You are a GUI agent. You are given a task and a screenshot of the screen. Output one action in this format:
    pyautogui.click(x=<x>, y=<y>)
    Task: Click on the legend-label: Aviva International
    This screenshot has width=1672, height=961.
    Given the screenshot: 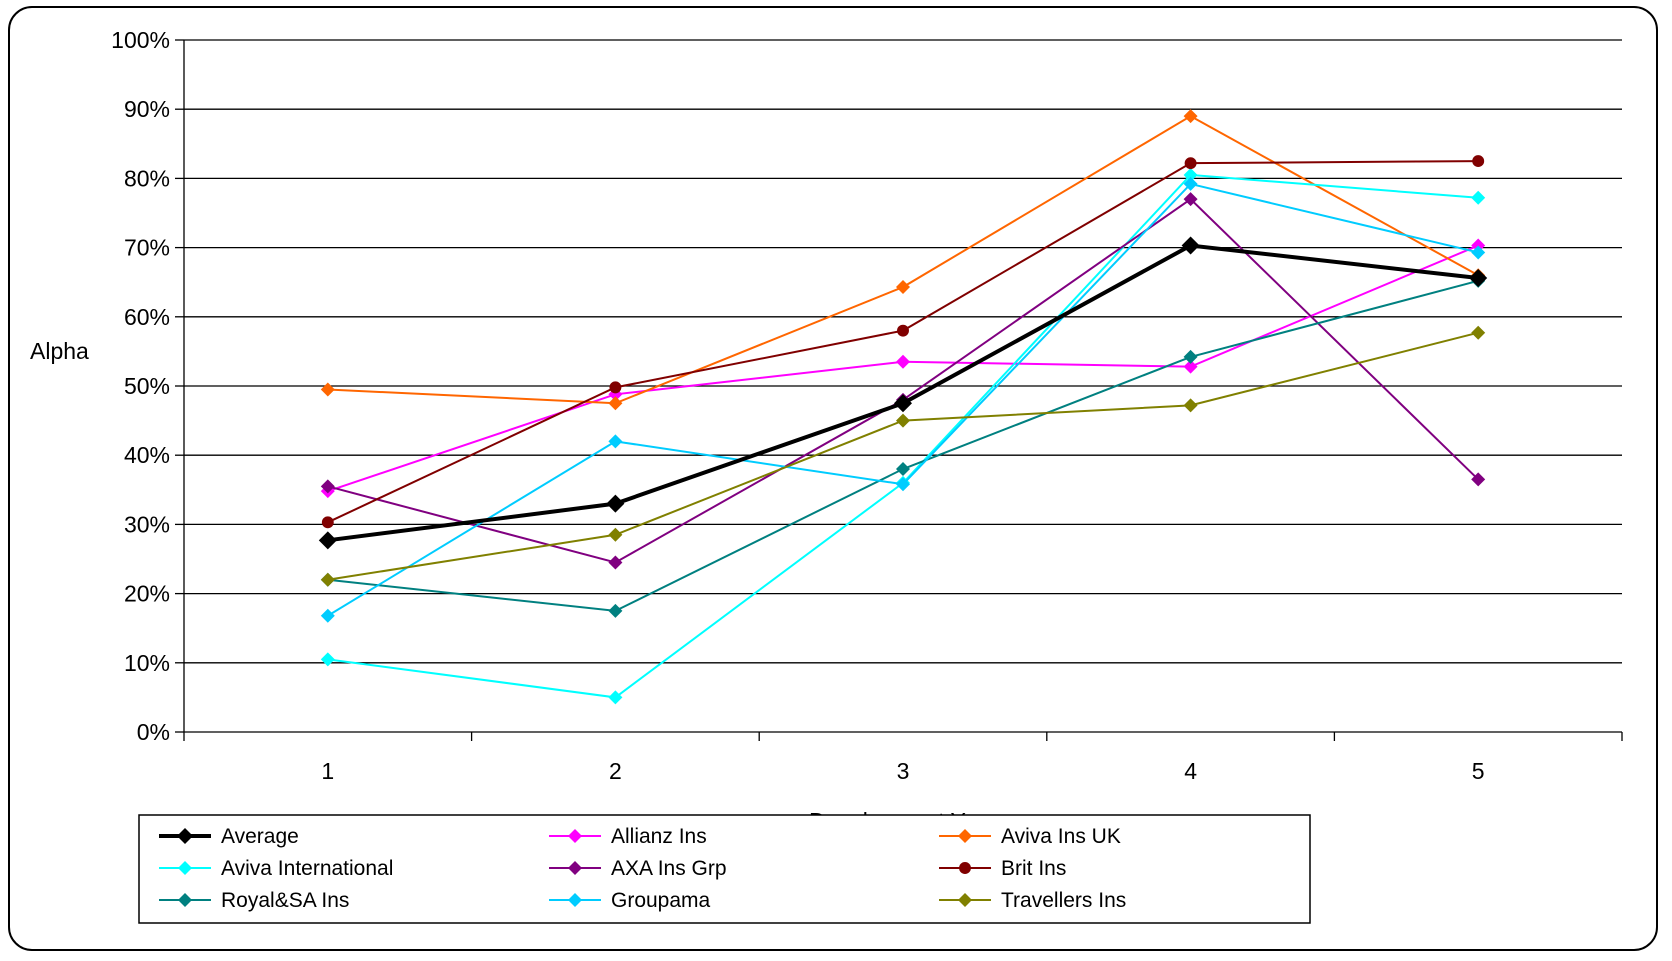 What is the action you would take?
    pyautogui.click(x=307, y=868)
    